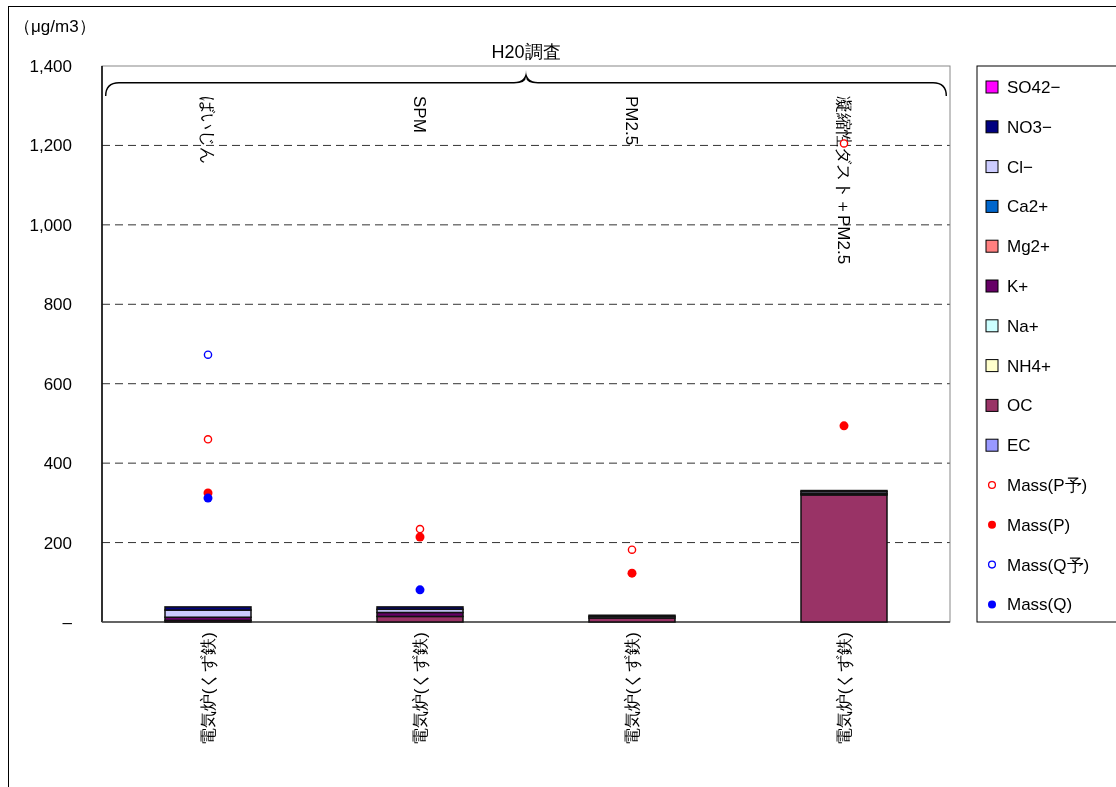 The width and height of the screenshot is (1116, 787). I want to click on y-axis-title: （μg/m3）, so click(55, 26).